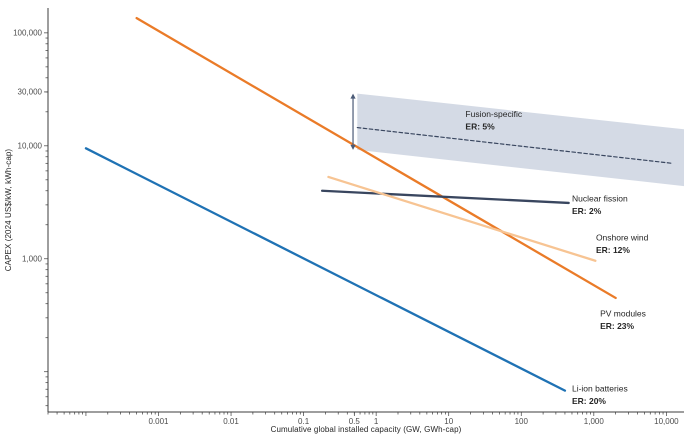  I want to click on x-tick-label: 100, so click(522, 421).